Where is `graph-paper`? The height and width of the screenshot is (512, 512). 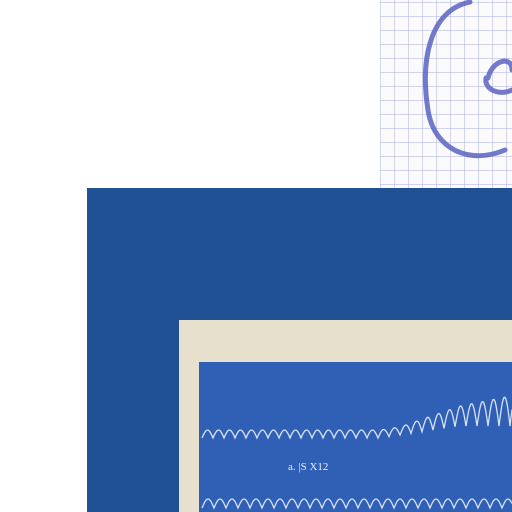 graph-paper is located at coordinates (446, 94).